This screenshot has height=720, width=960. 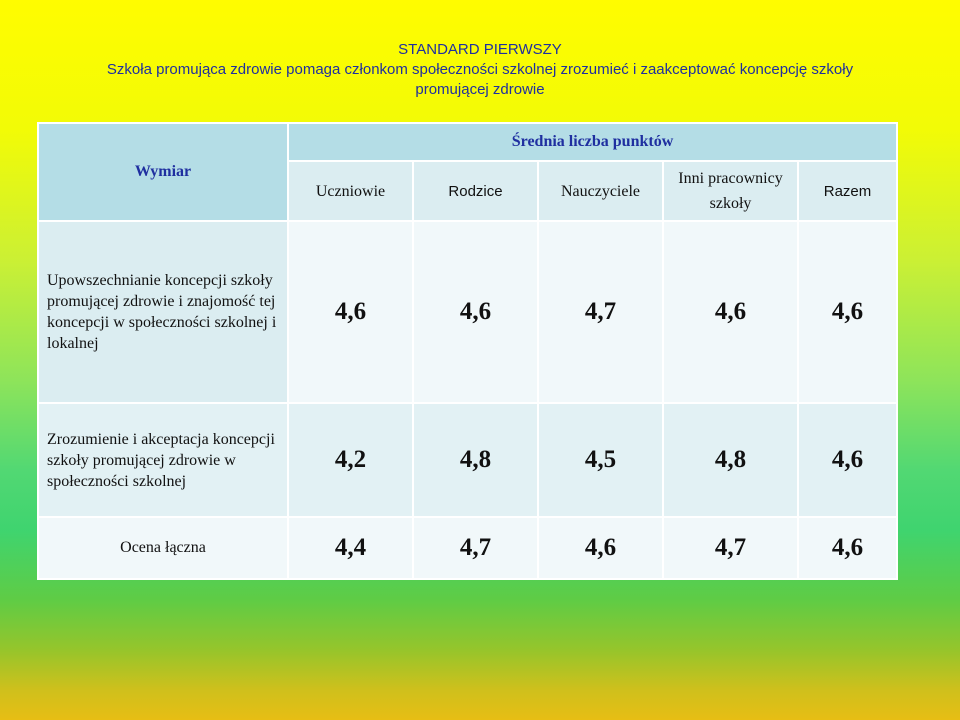 What do you see at coordinates (600, 191) in the screenshot?
I see `column-header-teachers: Nauczyciele` at bounding box center [600, 191].